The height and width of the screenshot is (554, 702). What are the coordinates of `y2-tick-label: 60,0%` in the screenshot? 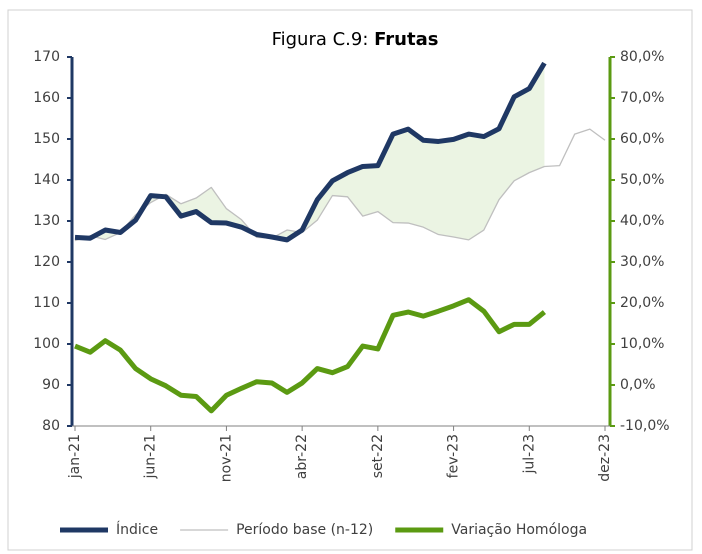 It's located at (642, 139).